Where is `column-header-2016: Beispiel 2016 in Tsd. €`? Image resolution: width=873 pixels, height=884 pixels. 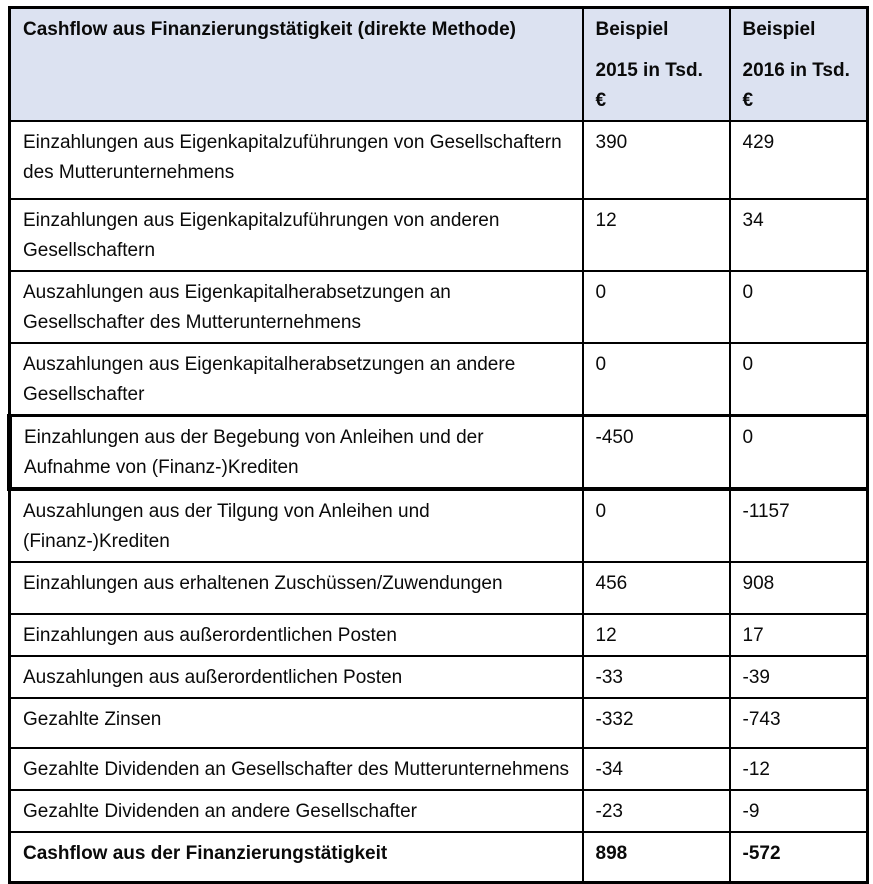 column-header-2016: Beispiel 2016 in Tsd. € is located at coordinates (798, 64).